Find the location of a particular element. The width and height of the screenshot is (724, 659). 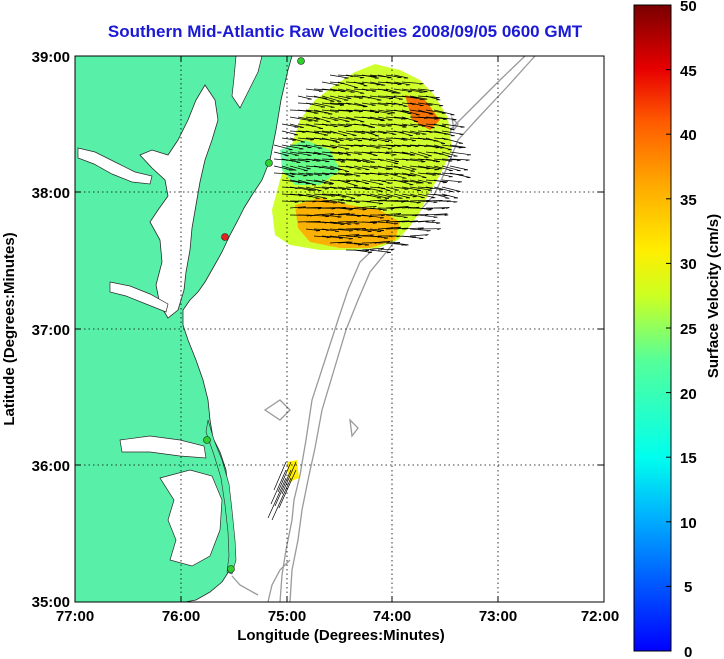

station-north is located at coordinates (301, 61).